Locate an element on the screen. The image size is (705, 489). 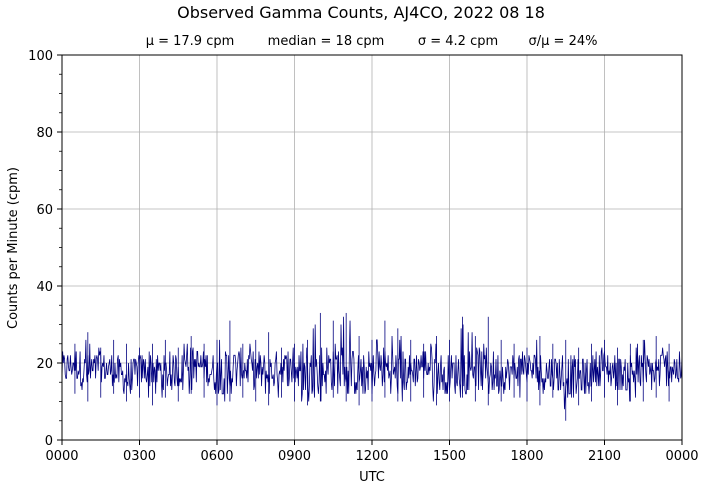
x-tick-label-3: 0900 is located at coordinates (294, 456).